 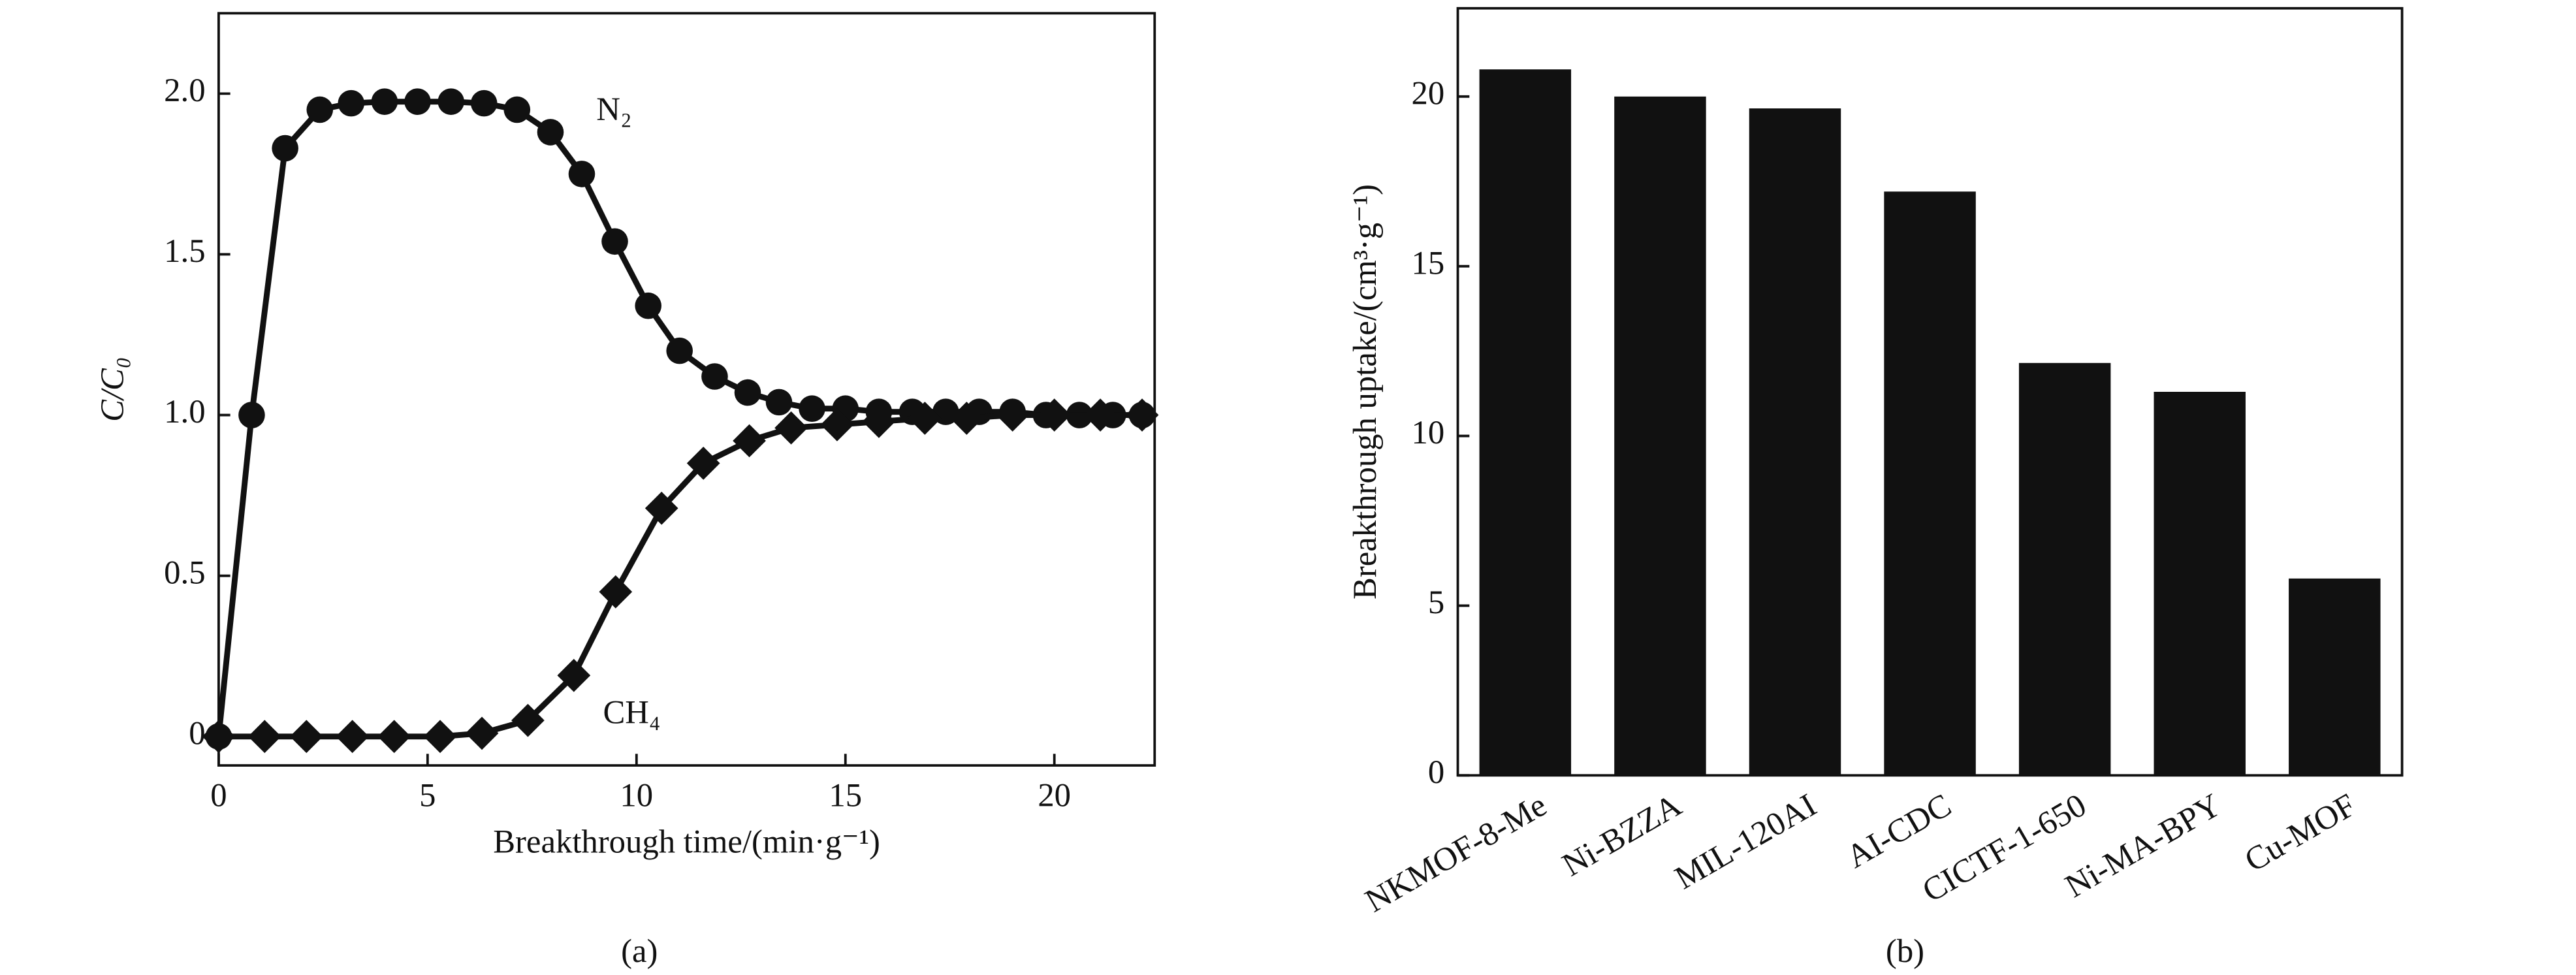 I want to click on x-tick-label: NKMOF-8-Me, so click(x=1455, y=852).